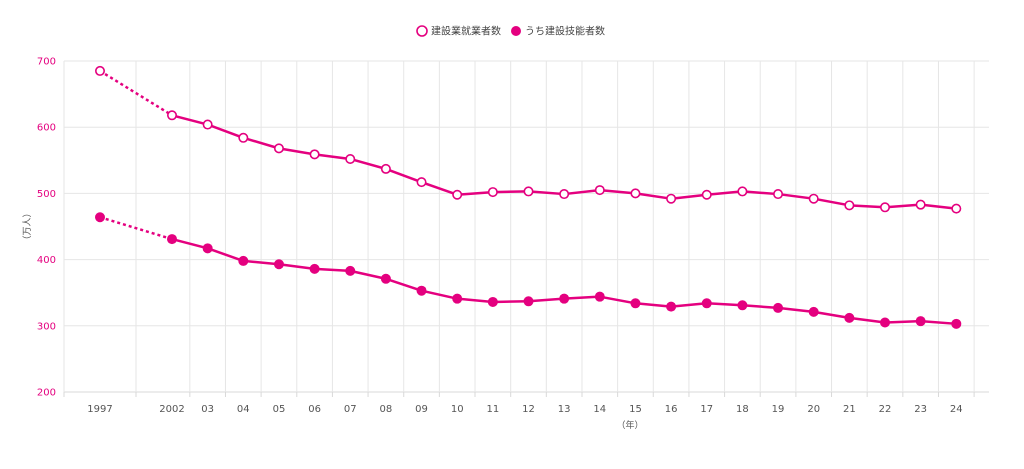 Image resolution: width=1024 pixels, height=469 pixels. What do you see at coordinates (564, 281) in the screenshot?
I see `series-line` at bounding box center [564, 281].